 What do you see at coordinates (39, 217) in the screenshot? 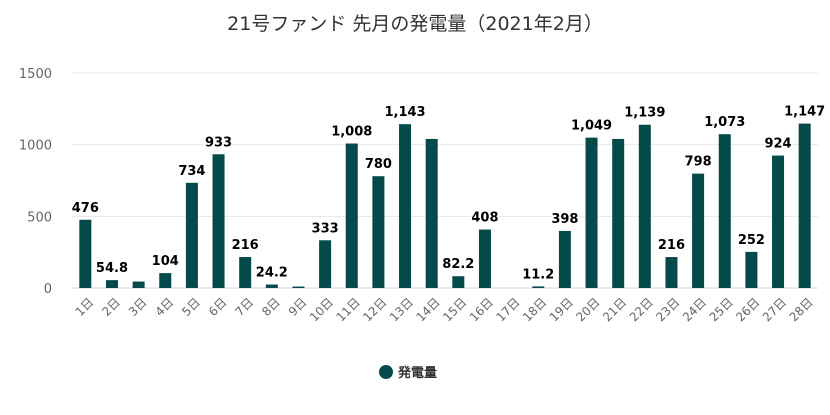
I see `y-tick-label: 500` at bounding box center [39, 217].